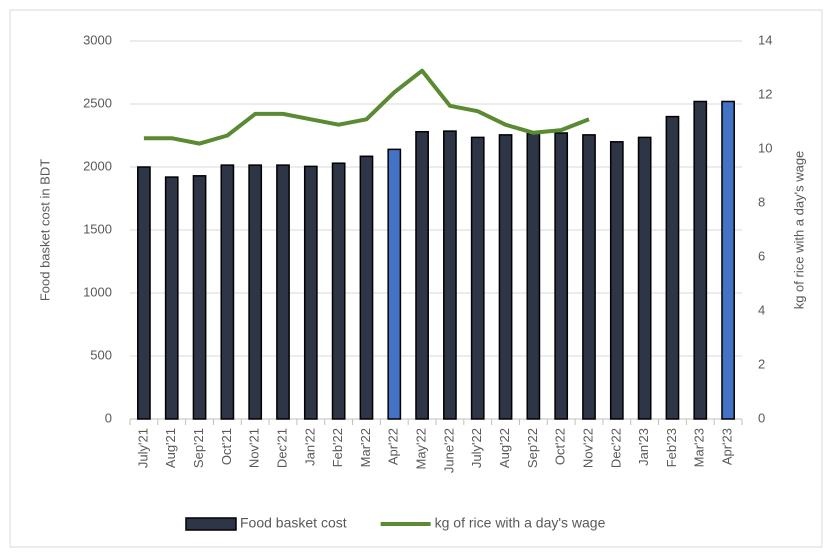  I want to click on y2-tick-label: 14, so click(765, 39).